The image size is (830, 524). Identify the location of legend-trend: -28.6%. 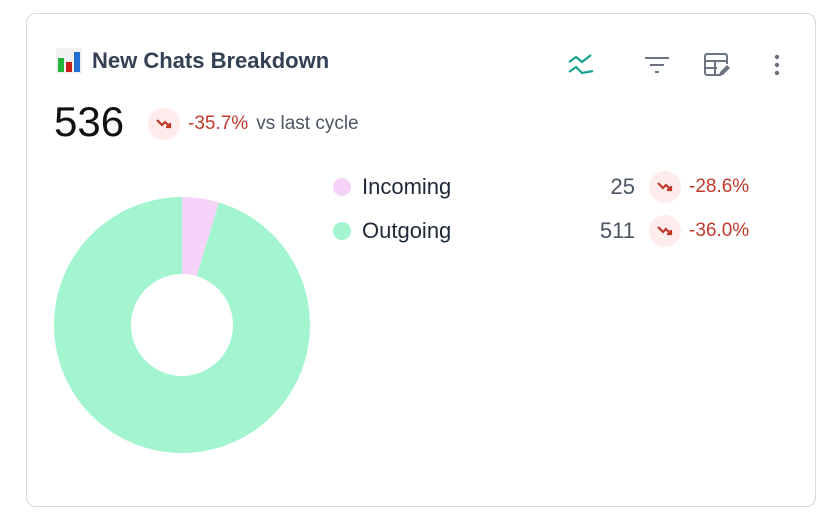
(699, 187).